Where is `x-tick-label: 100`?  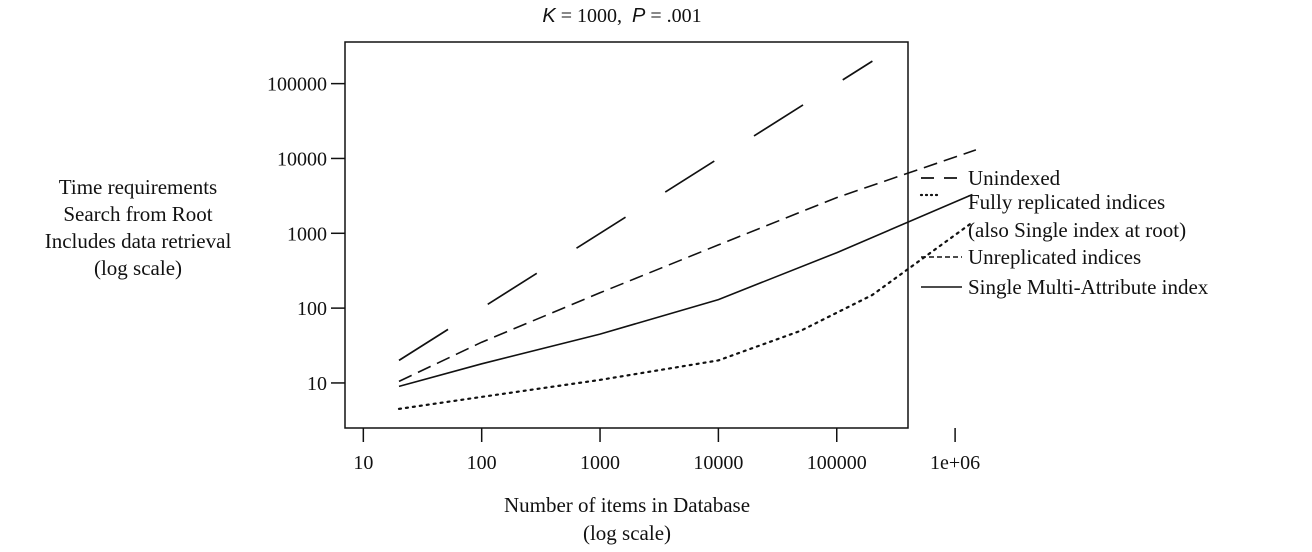 x-tick-label: 100 is located at coordinates (482, 463).